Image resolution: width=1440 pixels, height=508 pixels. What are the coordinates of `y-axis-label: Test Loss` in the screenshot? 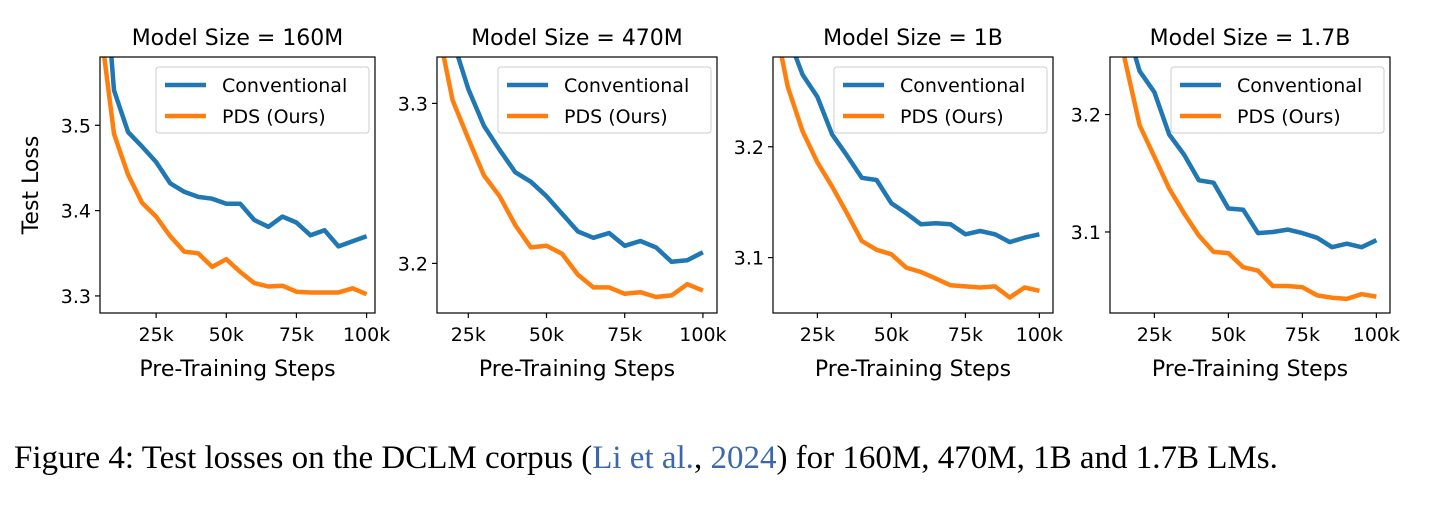 It's located at (31, 186).